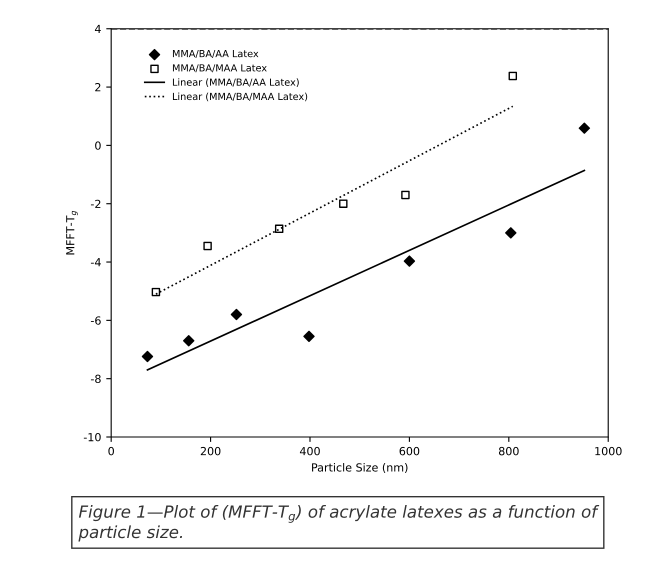 Image resolution: width=654 pixels, height=575 pixels. Describe the element at coordinates (240, 97) in the screenshot. I see `legend-label: Linear (MMA/BA/MAA Latex)` at that location.